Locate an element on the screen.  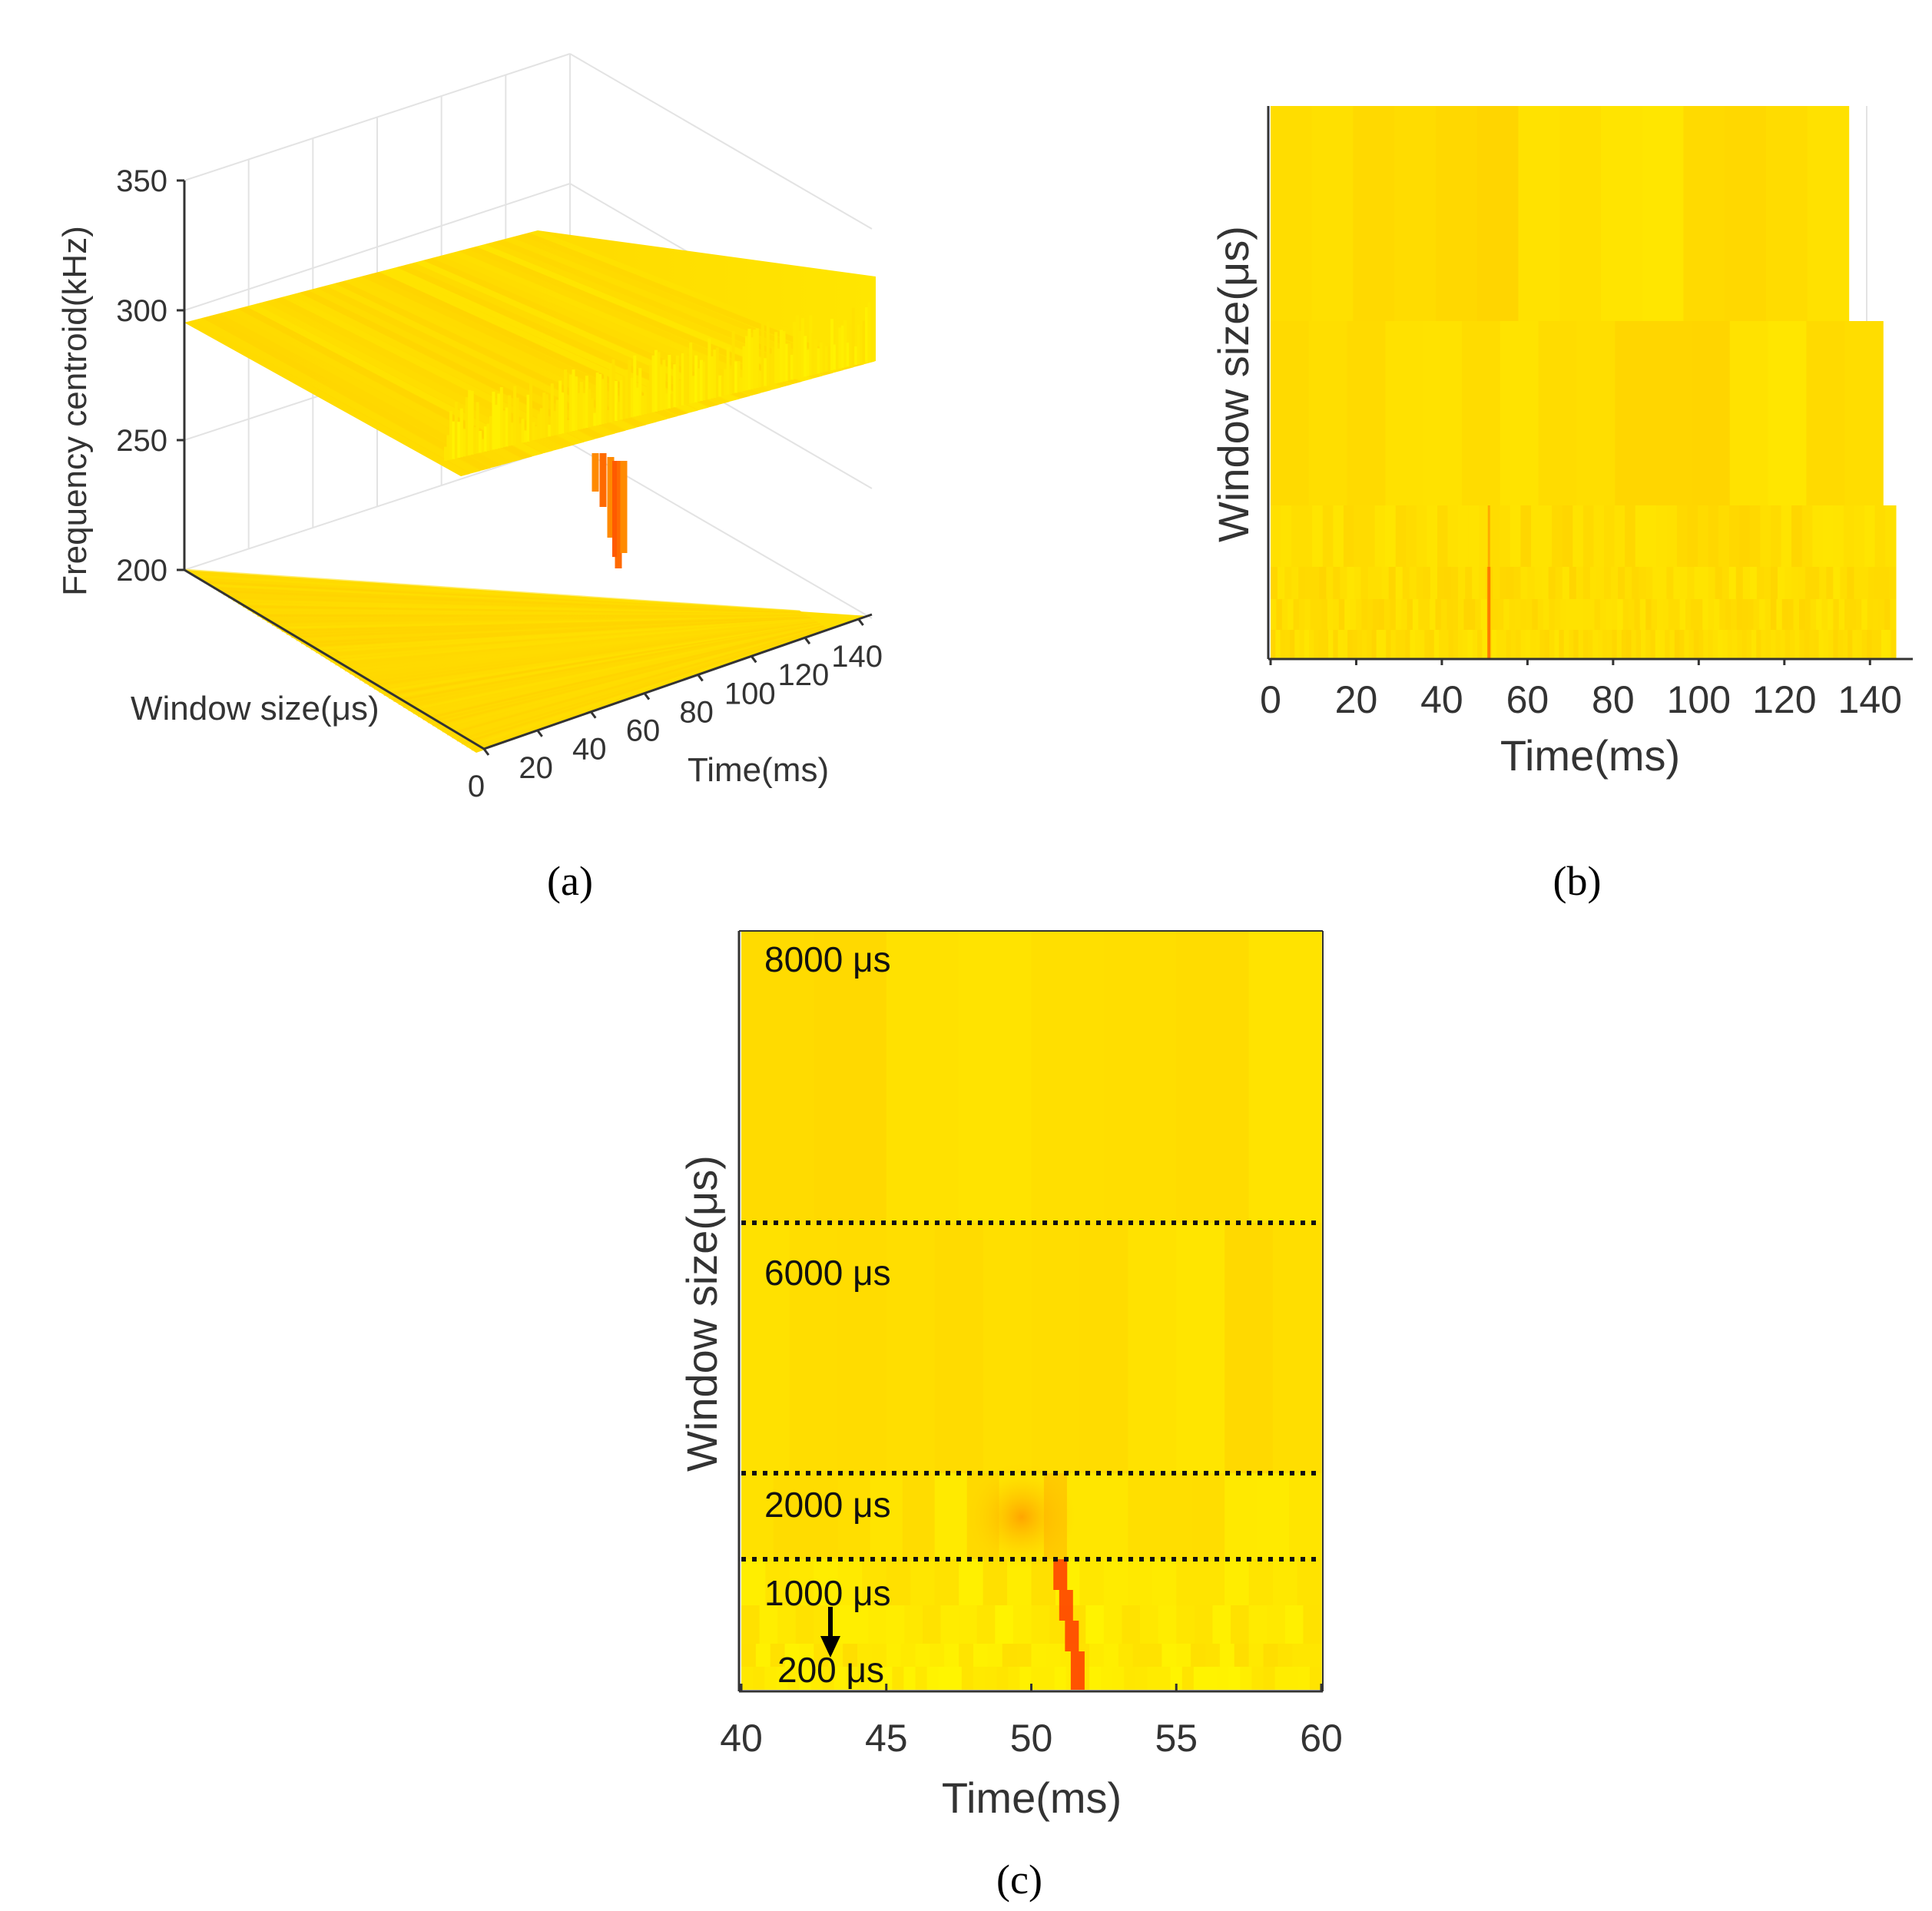
z-tick-label: 300 is located at coordinates (141, 311).